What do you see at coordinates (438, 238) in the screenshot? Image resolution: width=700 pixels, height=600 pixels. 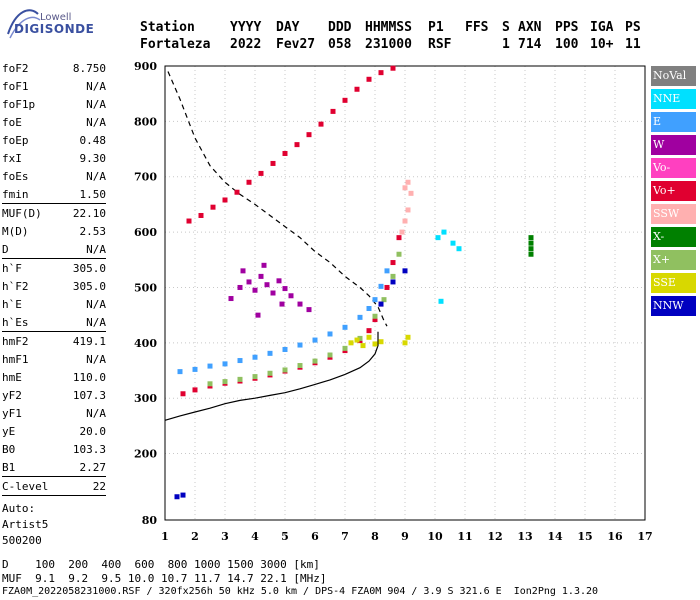 I see `data-point-nne` at bounding box center [438, 238].